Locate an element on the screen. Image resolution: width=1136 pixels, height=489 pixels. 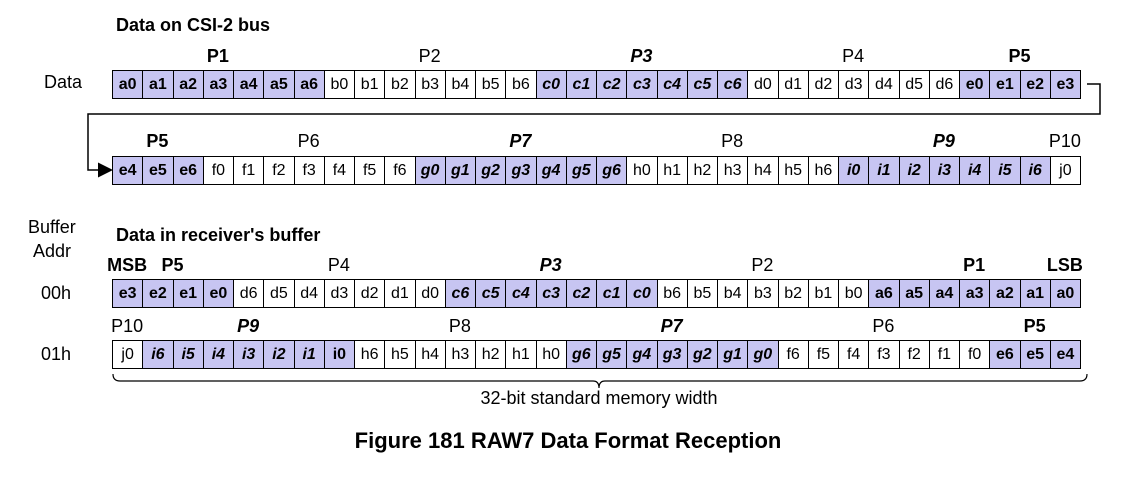
packet-label: P9 is located at coordinates (248, 326).